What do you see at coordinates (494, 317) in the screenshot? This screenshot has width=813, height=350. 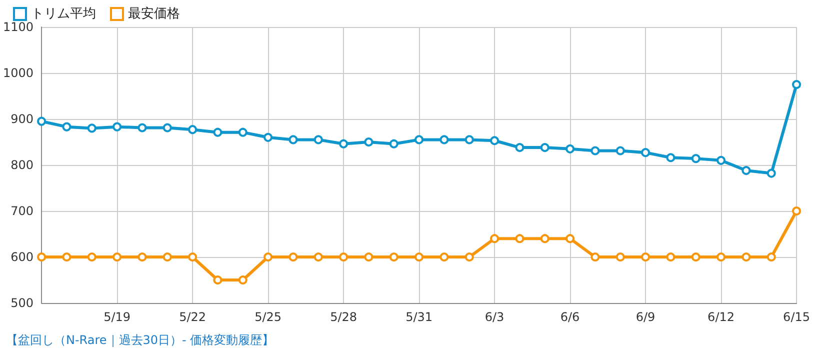 I see `x-tick-label: 6/3` at bounding box center [494, 317].